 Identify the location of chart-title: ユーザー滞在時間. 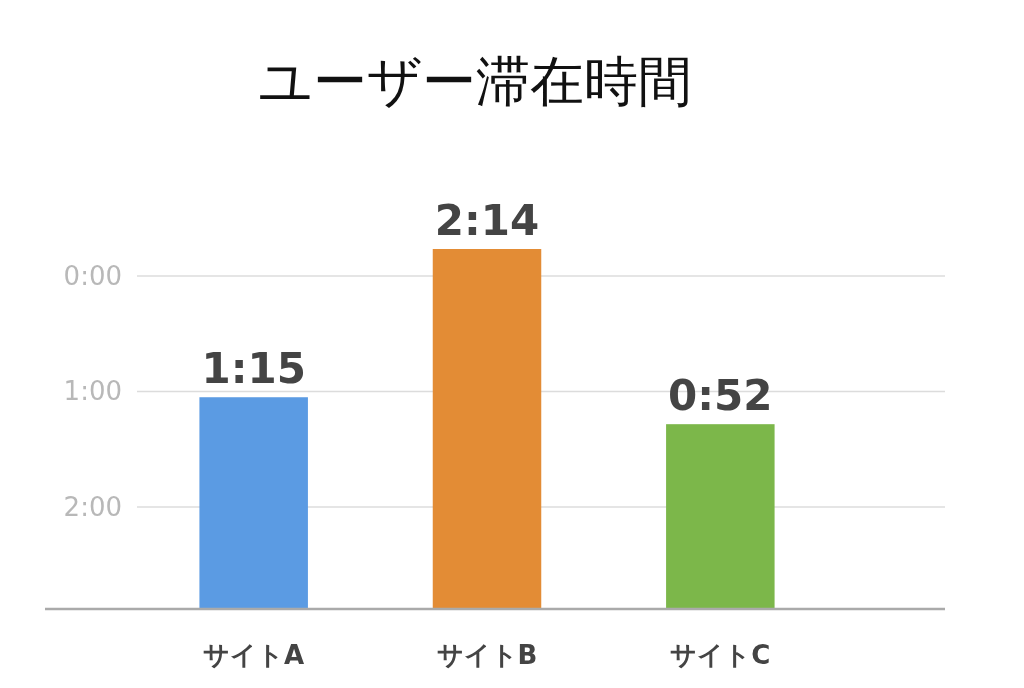
(475, 81).